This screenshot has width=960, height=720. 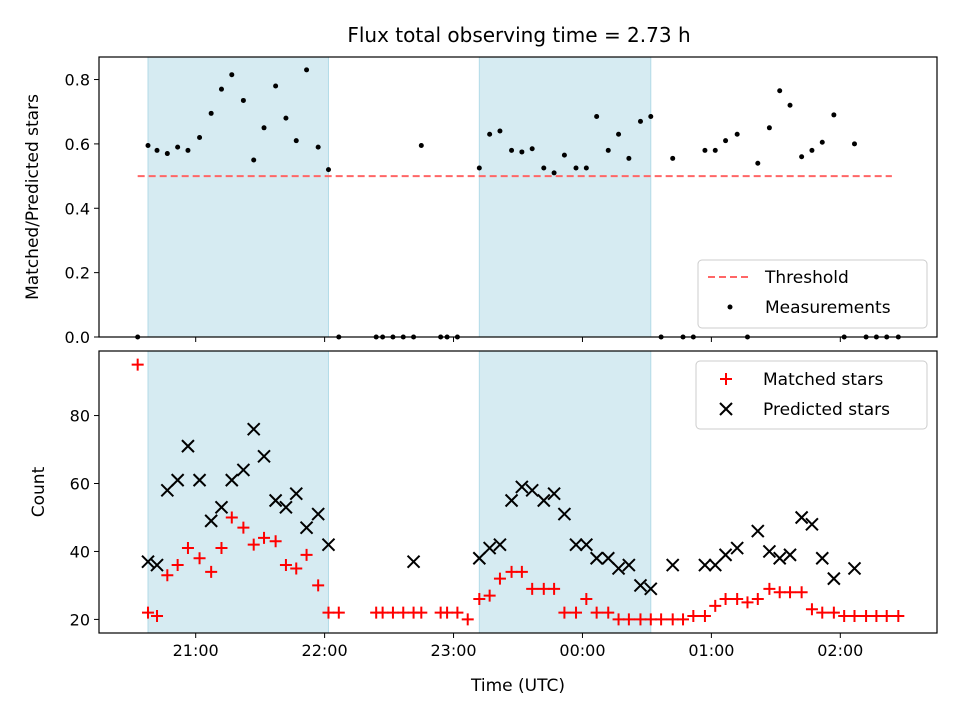 What do you see at coordinates (80, 416) in the screenshot?
I see `y-tick-label: 80` at bounding box center [80, 416].